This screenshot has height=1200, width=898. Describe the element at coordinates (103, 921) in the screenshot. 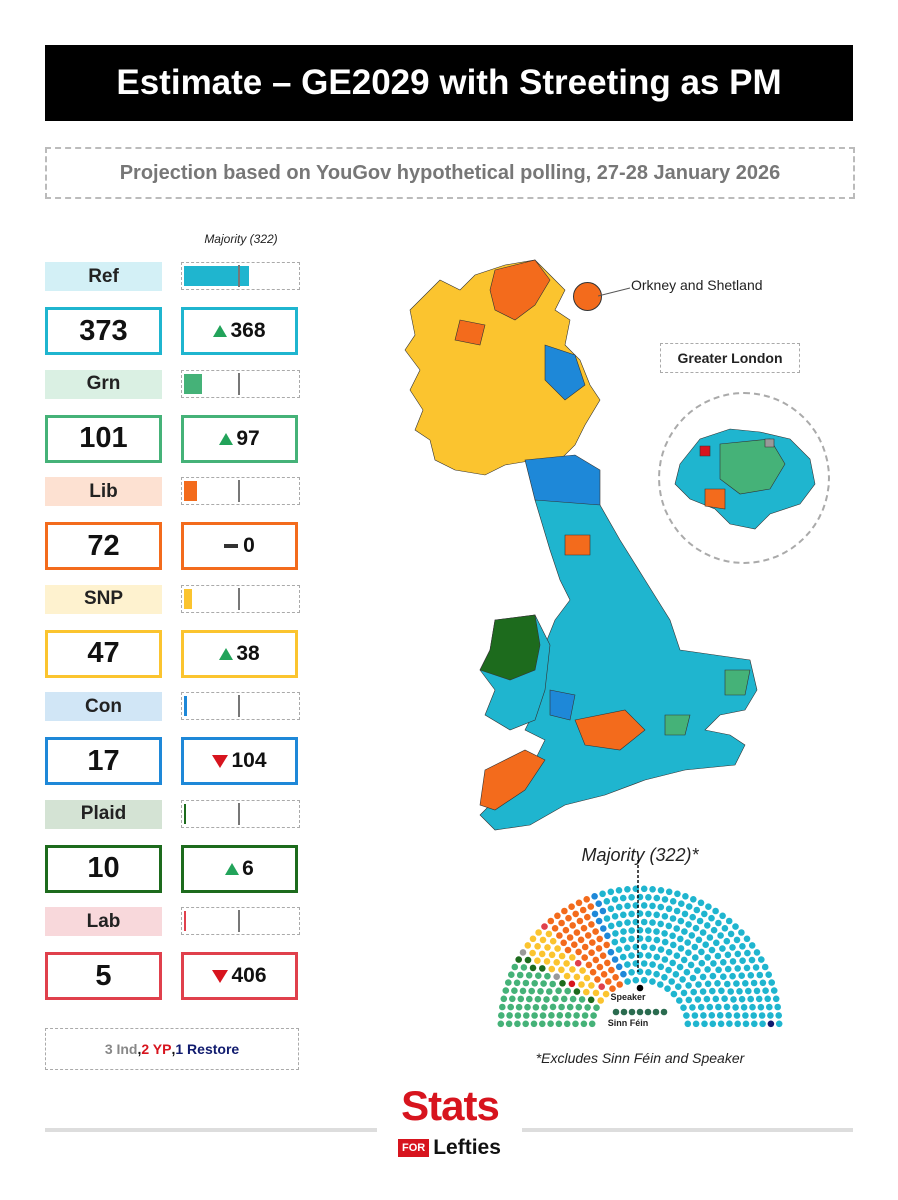

I see `party-label-lab: Lab` at that location.